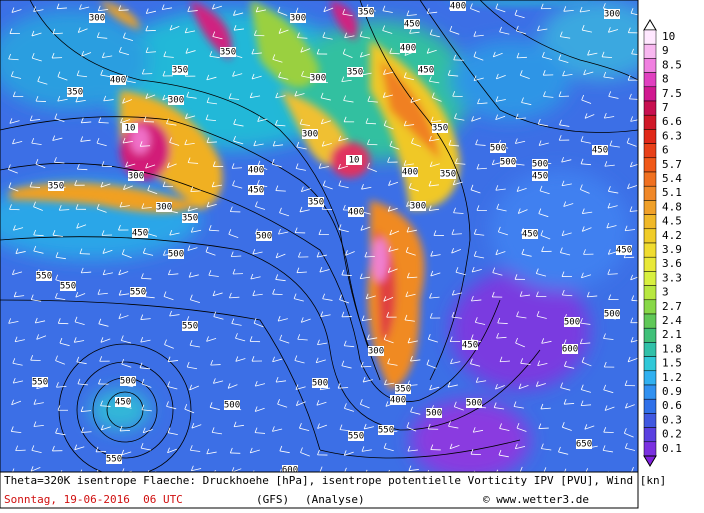 The width and height of the screenshot is (704, 513). I want to click on colorbar-cap, so click(650, 25).